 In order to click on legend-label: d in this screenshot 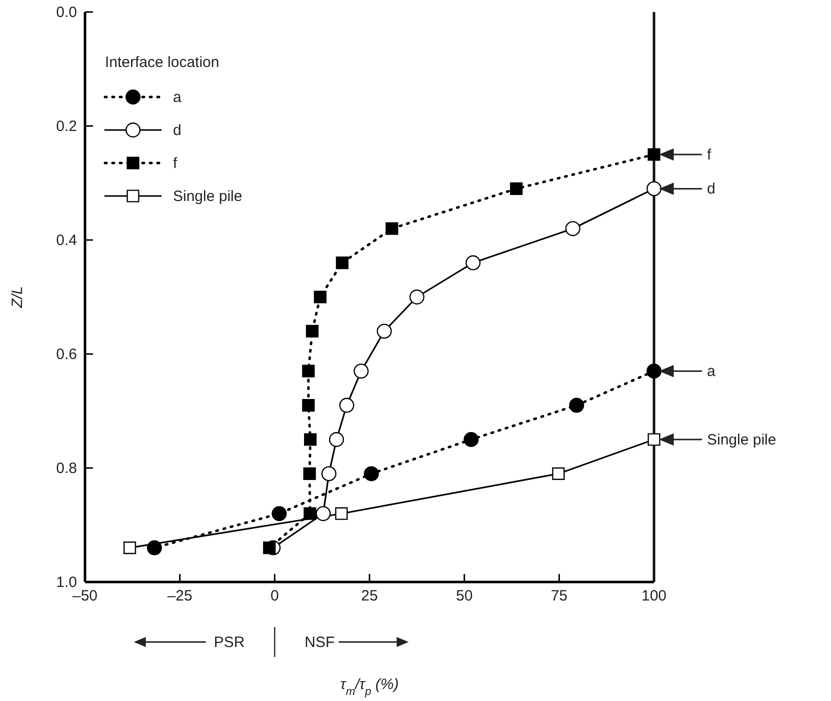, I will do `click(177, 130)`.